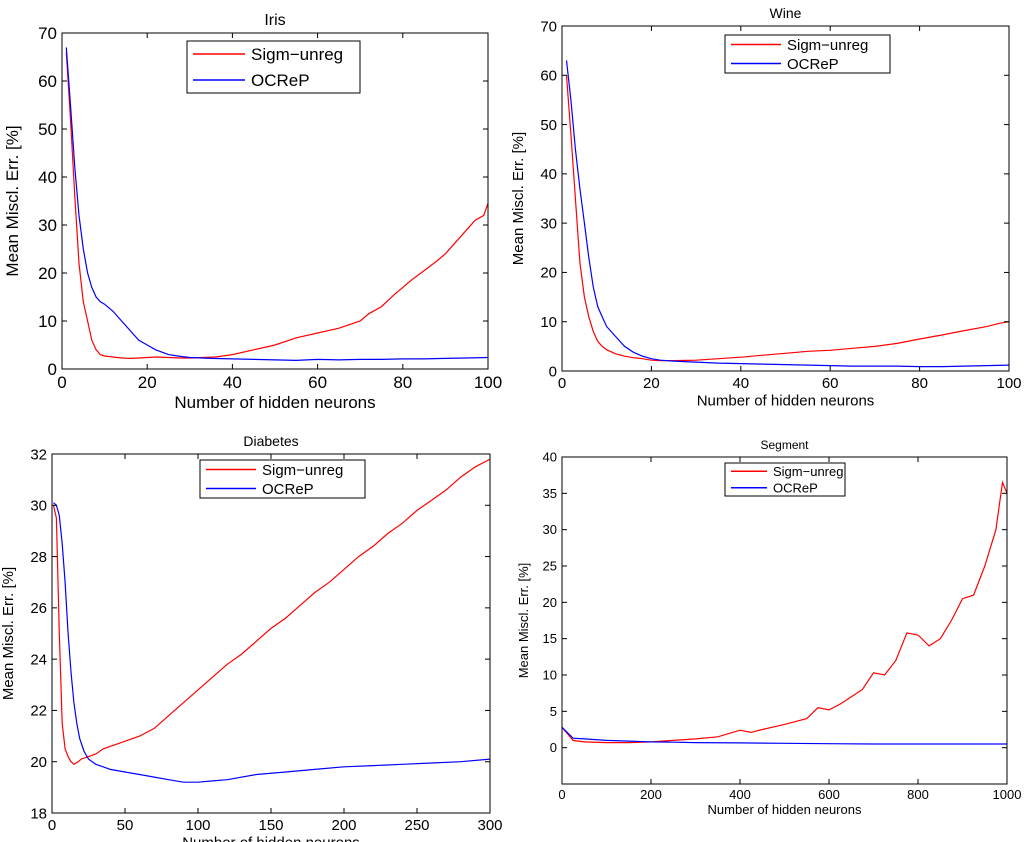  What do you see at coordinates (416, 825) in the screenshot?
I see `x-tick-label: 250` at bounding box center [416, 825].